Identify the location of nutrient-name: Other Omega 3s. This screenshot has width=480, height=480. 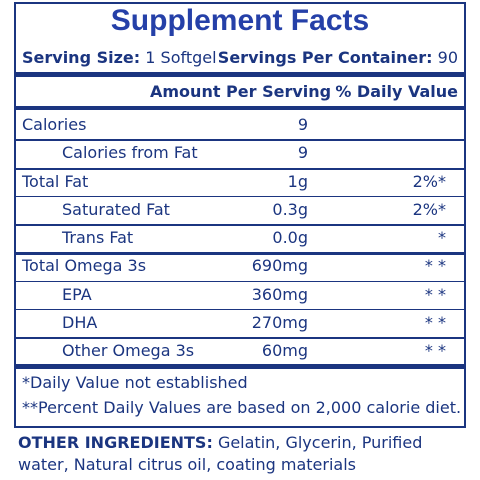
(128, 350).